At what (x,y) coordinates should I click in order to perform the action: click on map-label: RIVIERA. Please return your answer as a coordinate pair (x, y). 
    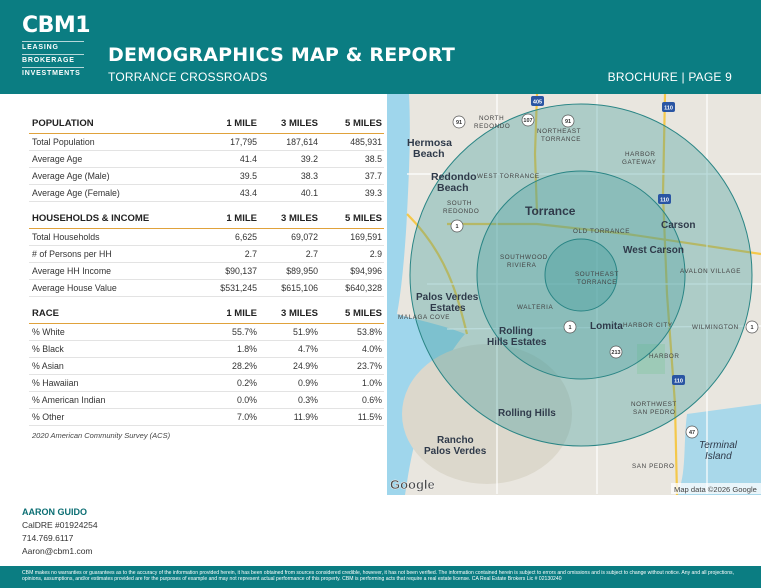
    Looking at the image, I should click on (522, 265).